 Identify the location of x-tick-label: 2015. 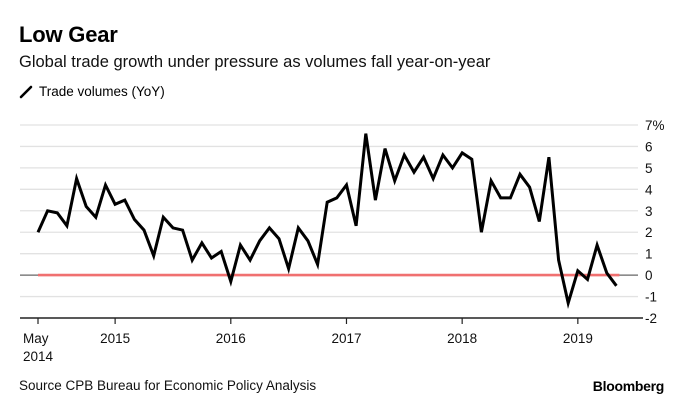
(115, 338).